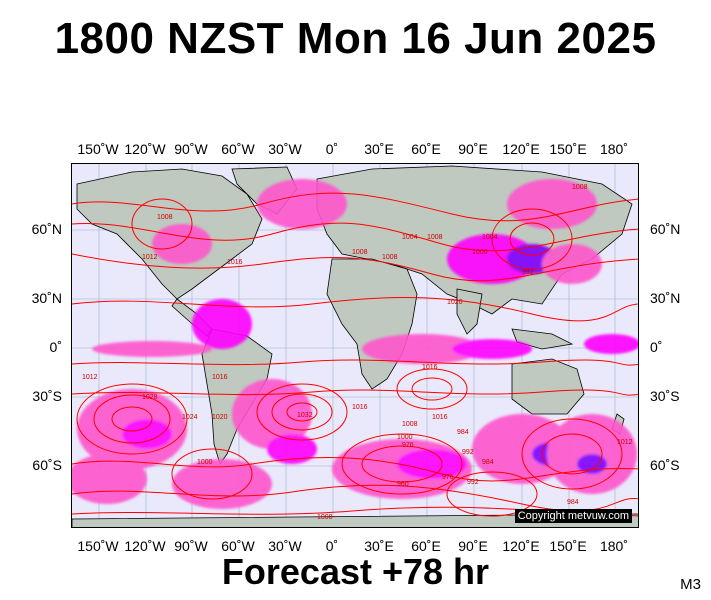 This screenshot has width=711, height=600. What do you see at coordinates (355, 38) in the screenshot?
I see `map-title: 1800 NZST Mon 16 Jun 2025` at bounding box center [355, 38].